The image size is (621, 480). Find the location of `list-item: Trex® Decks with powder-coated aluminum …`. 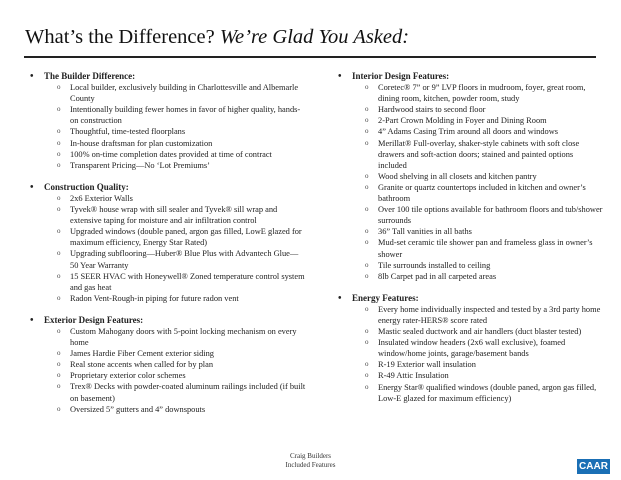

list-item: Trex® Decks with powder-coated aluminum … is located at coordinates (181, 392).